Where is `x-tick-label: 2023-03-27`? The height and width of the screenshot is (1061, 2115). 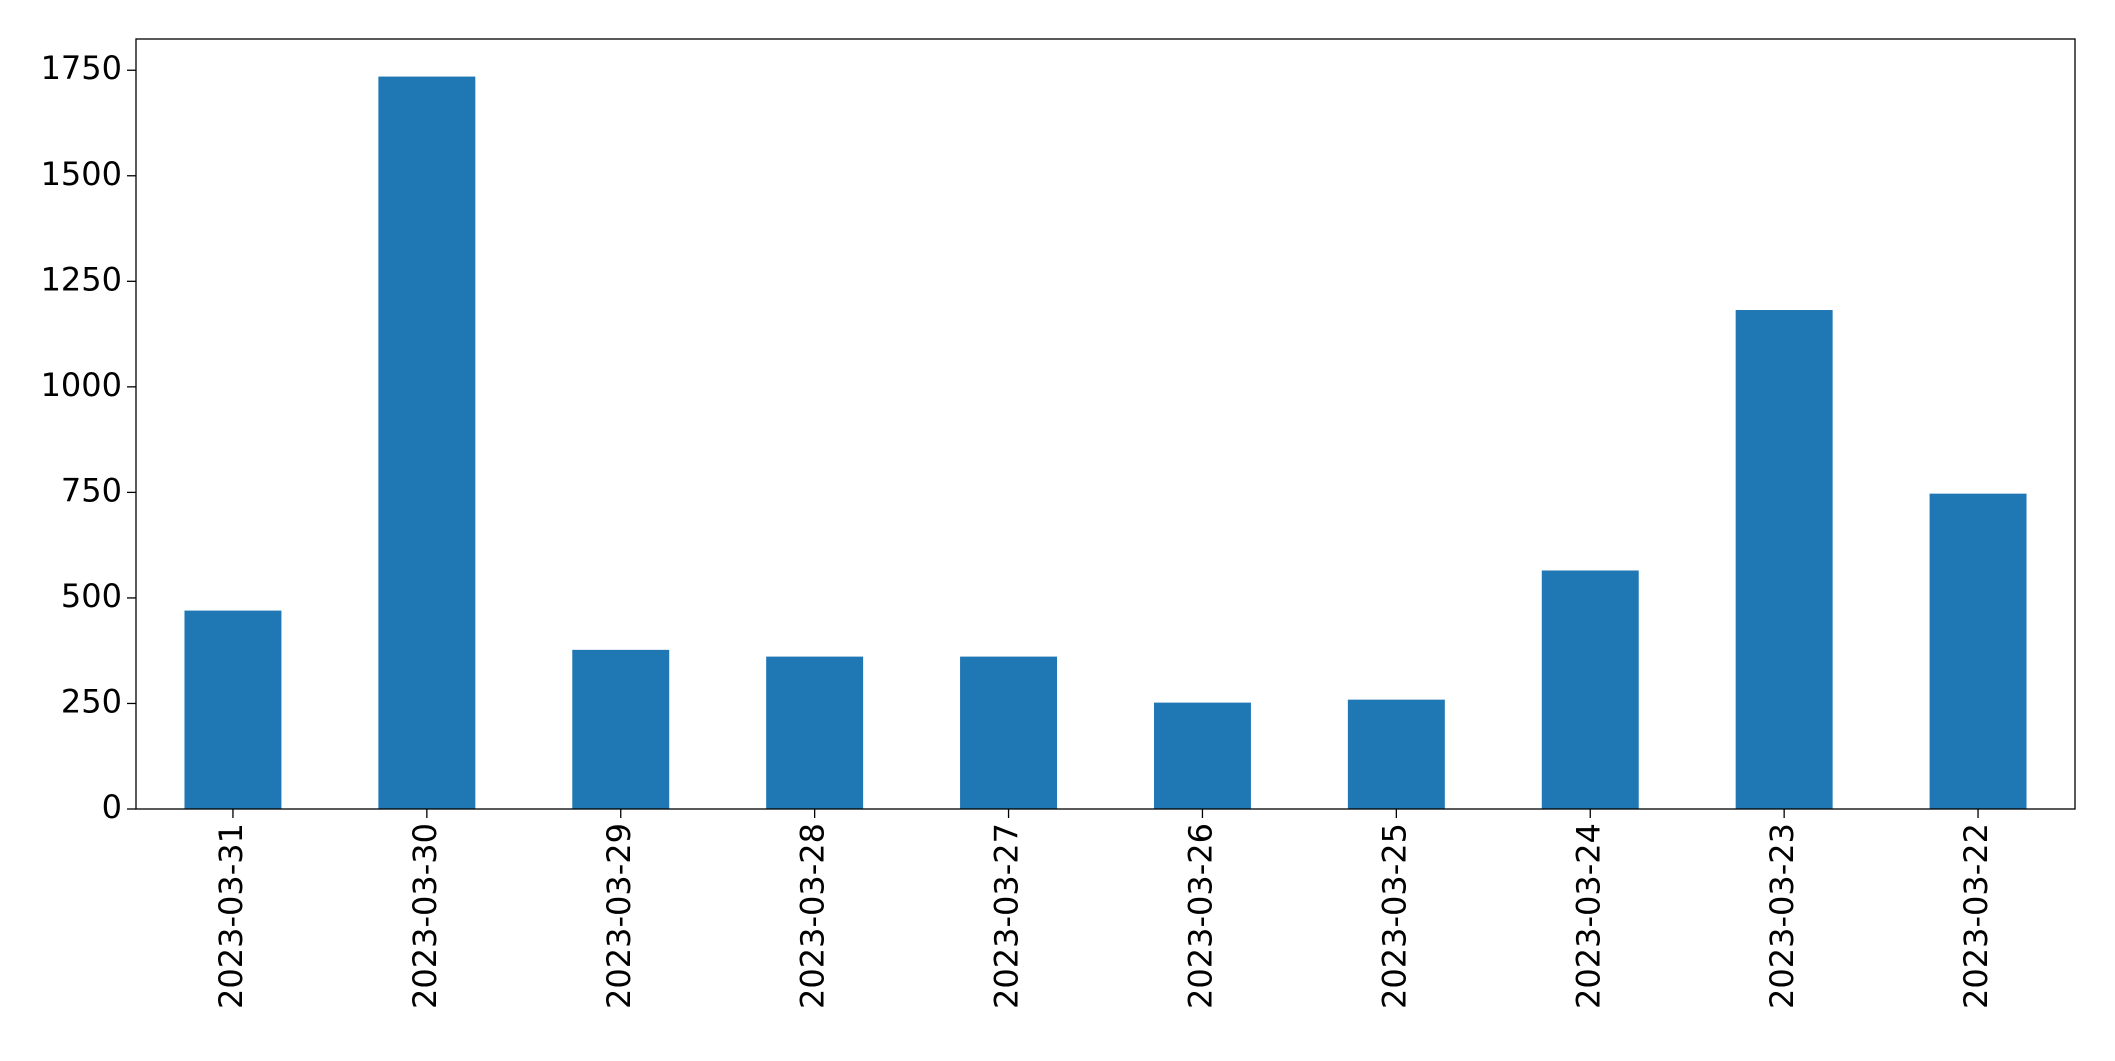
x-tick-label: 2023-03-27 is located at coordinates (1007, 916).